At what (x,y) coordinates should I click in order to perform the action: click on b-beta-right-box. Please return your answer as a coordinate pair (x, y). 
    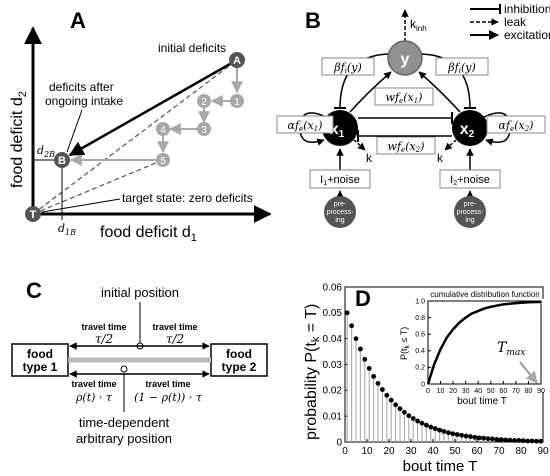
    Looking at the image, I should click on (462, 66).